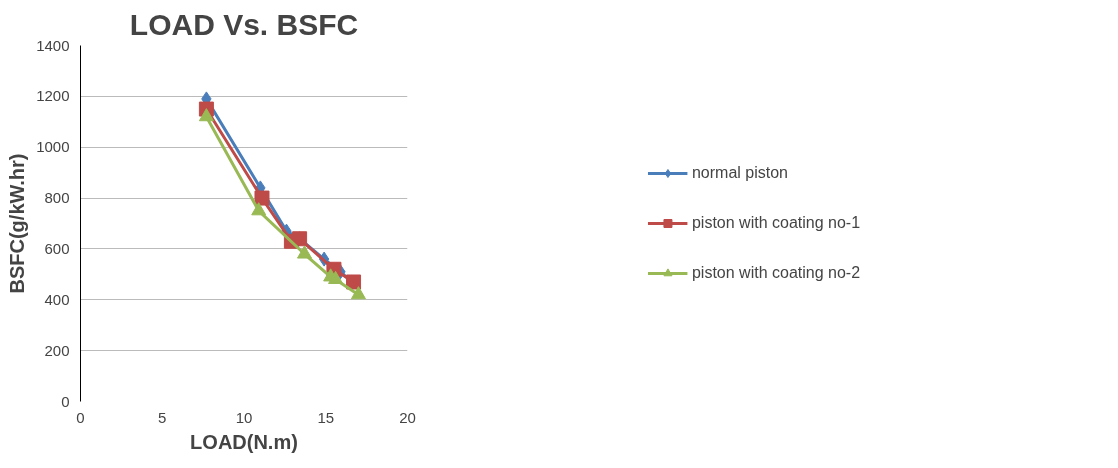 The width and height of the screenshot is (1118, 468). I want to click on y-tick-label: 1200, so click(53, 96).